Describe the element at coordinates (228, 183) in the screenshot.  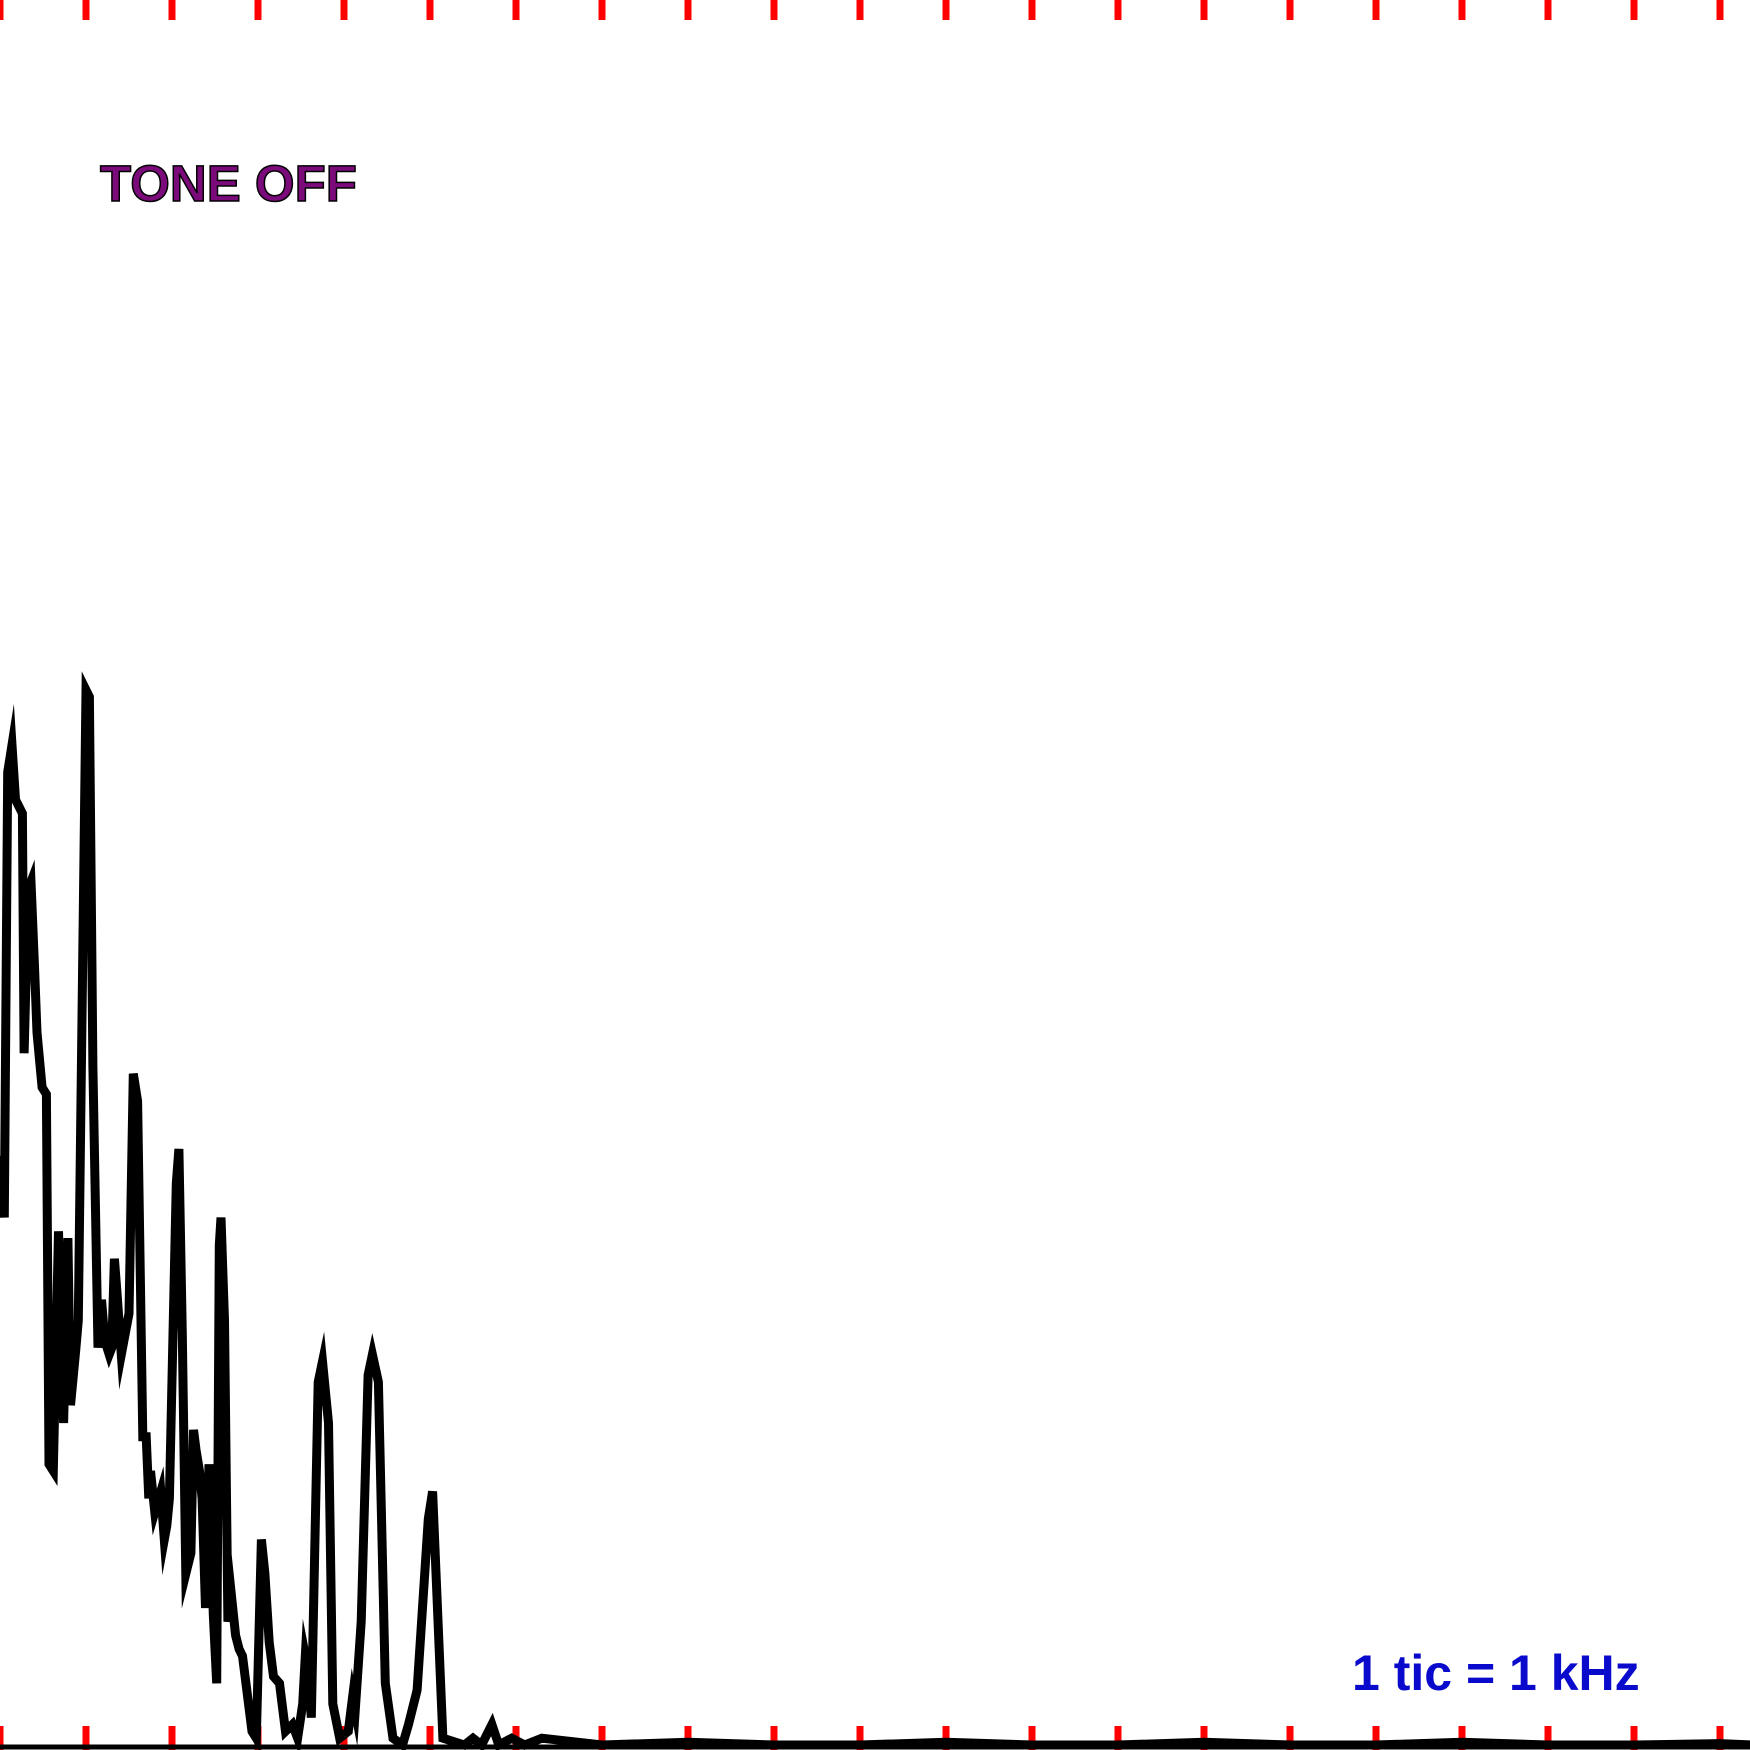
I see `tone-status-label: TONE OFF` at that location.